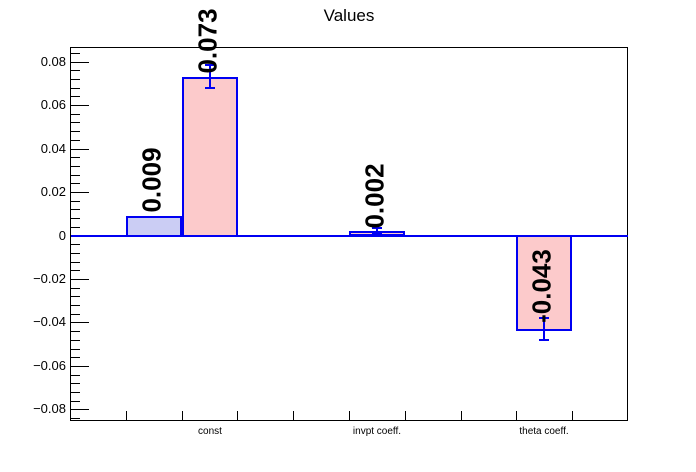 The width and height of the screenshot is (696, 472). Describe the element at coordinates (541, 286) in the screenshot. I see `bar-value-label: -0.043` at that location.